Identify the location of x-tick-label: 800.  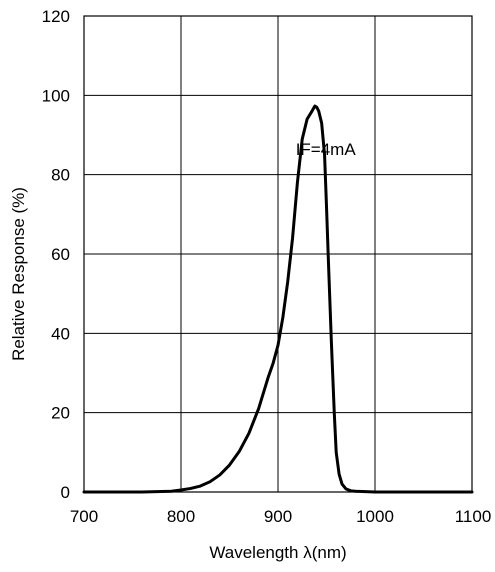
(181, 516).